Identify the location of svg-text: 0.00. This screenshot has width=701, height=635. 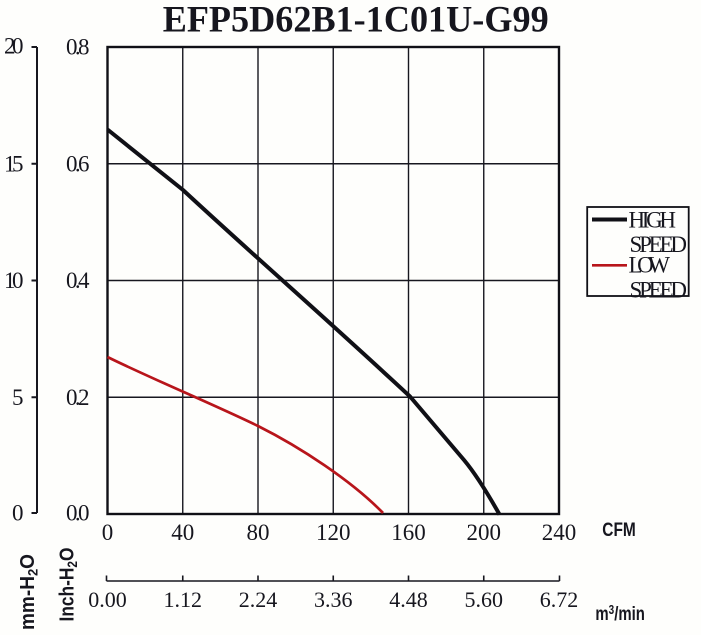
(107, 599).